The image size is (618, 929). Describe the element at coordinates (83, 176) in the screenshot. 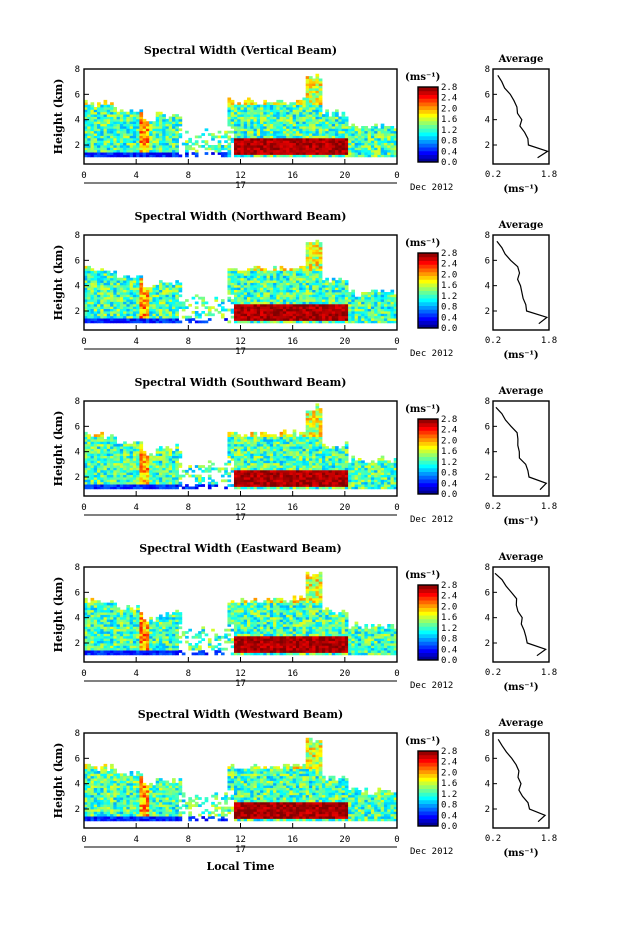

I see `x-tick-label: 0` at that location.